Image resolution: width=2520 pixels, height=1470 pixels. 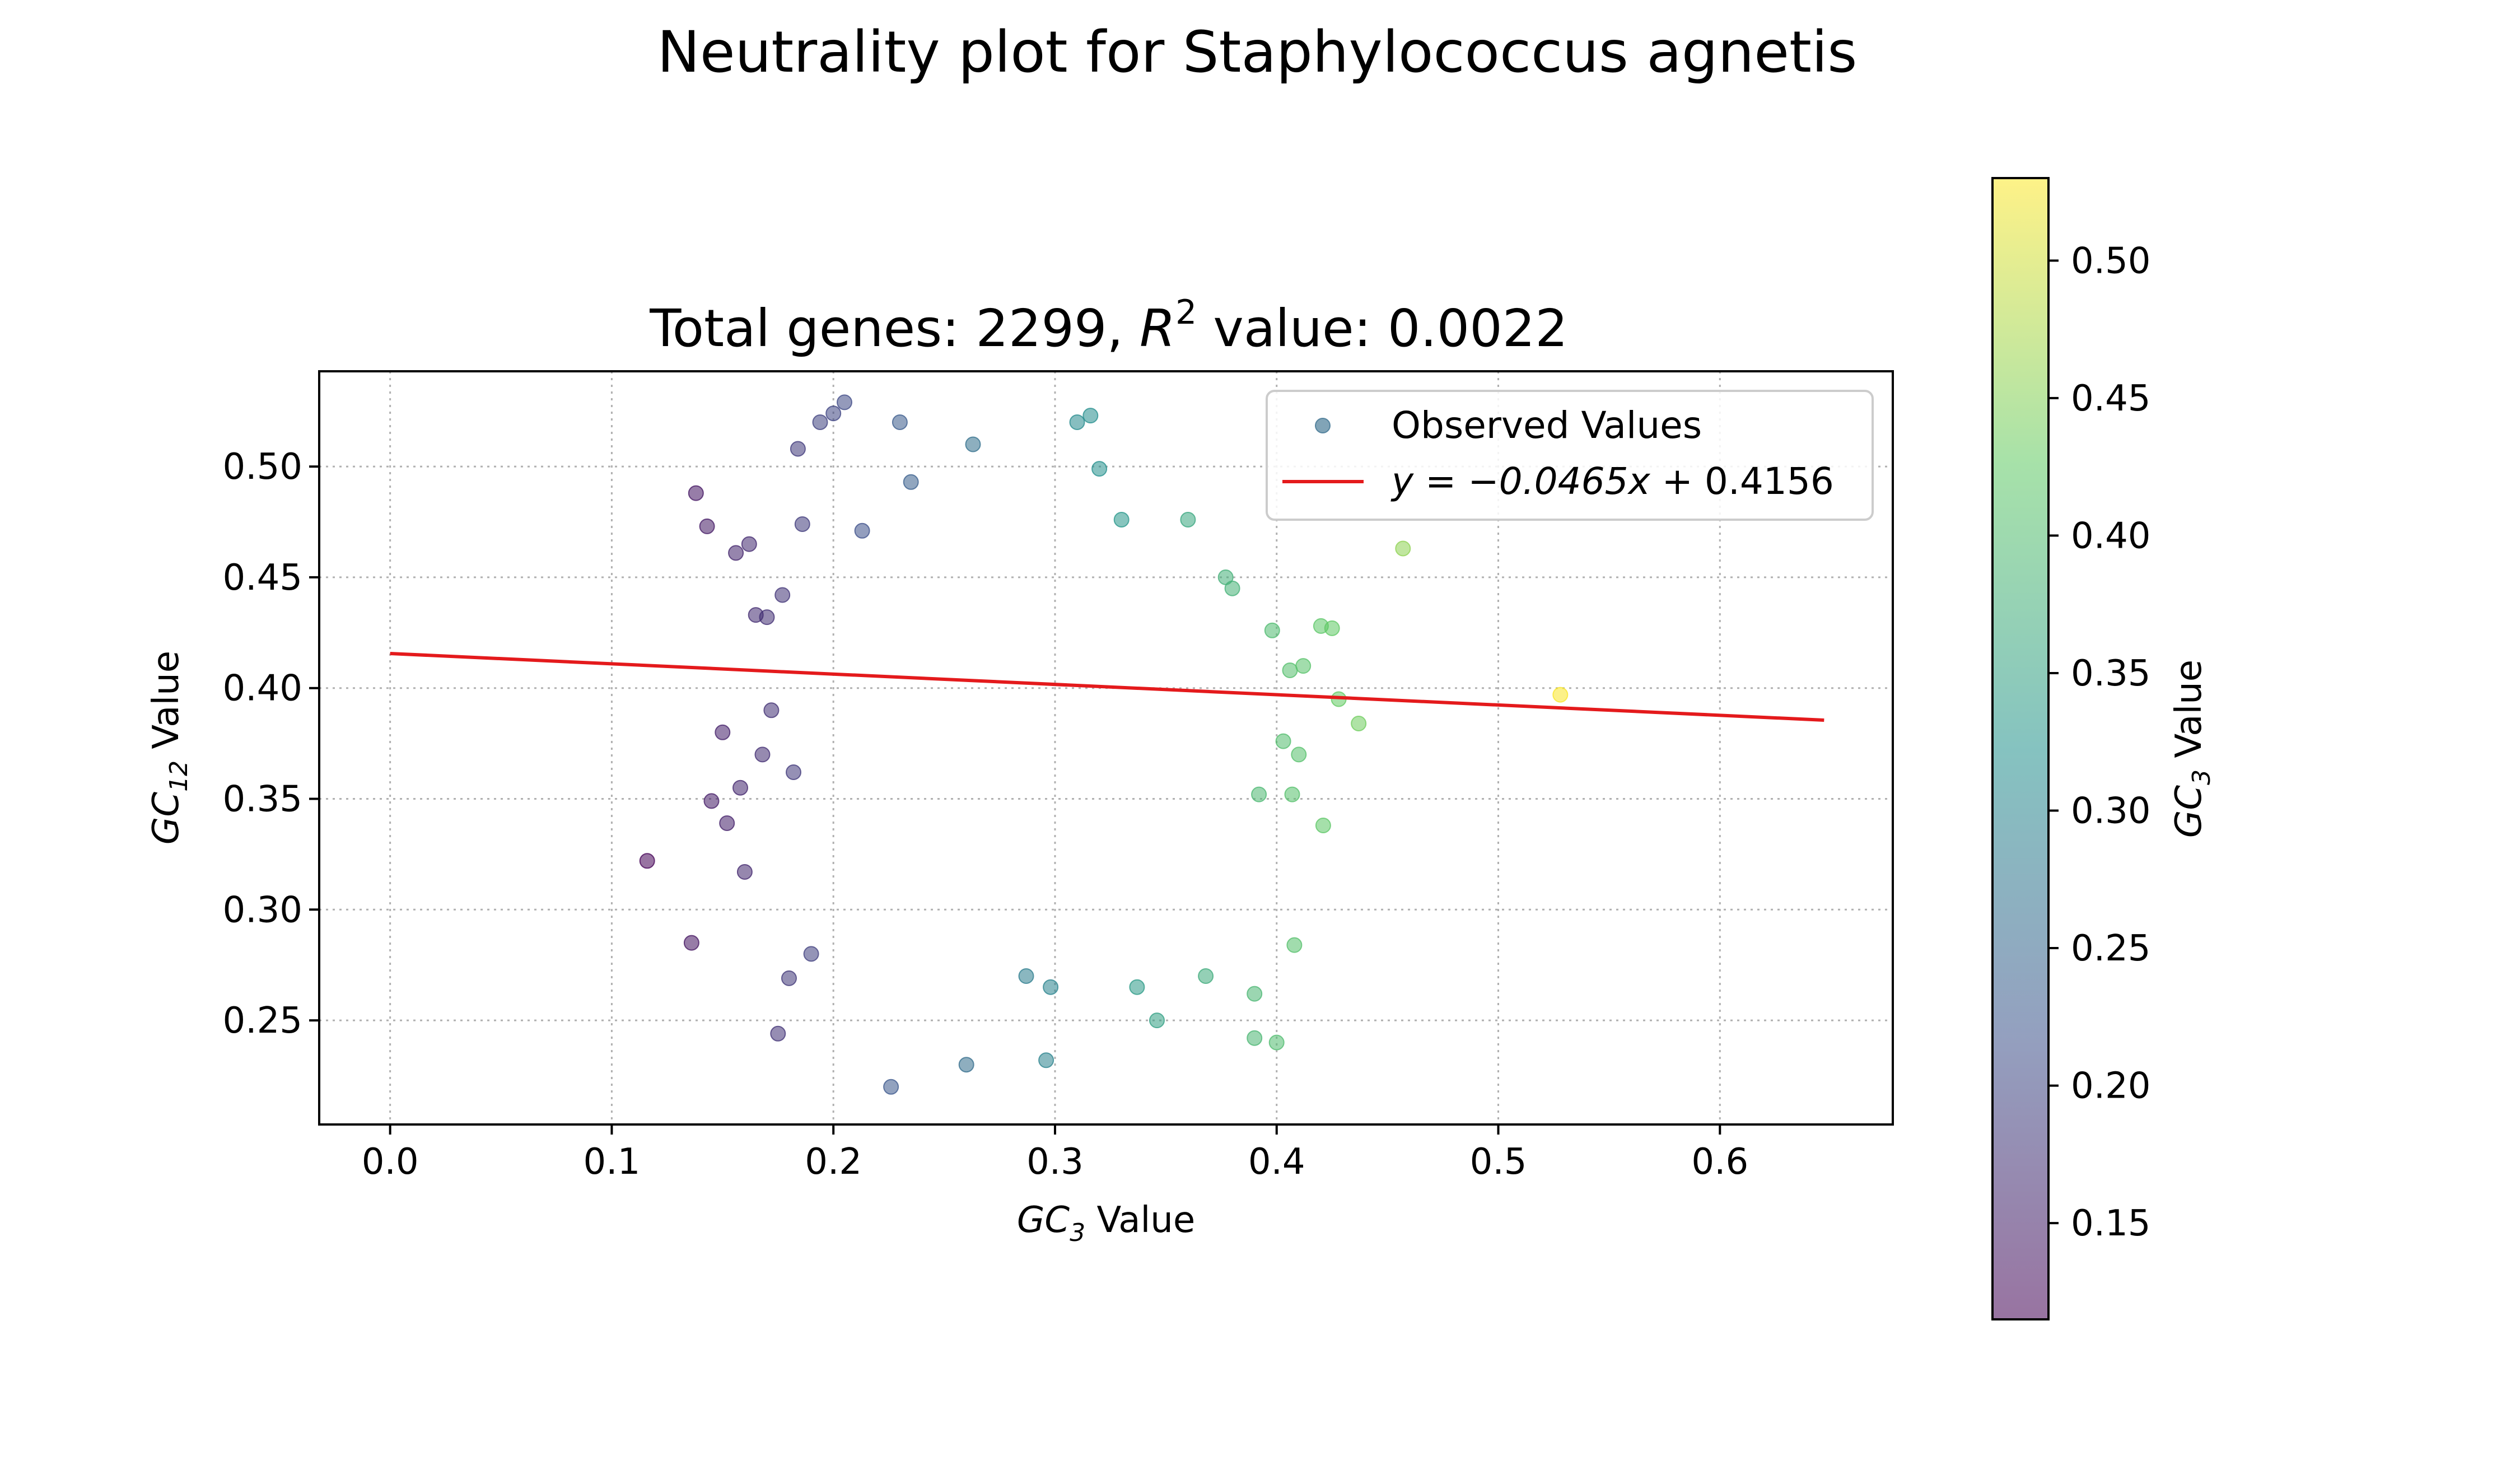 I want to click on y-tick-label-3: 0.40, so click(x=263, y=689).